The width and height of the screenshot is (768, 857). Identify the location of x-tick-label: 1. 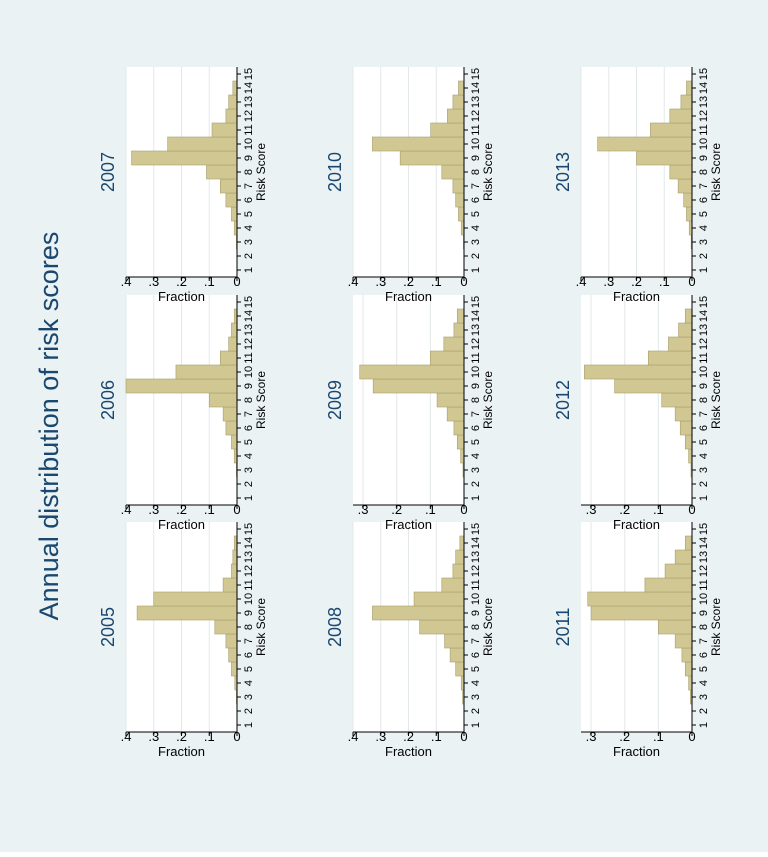
(476, 270).